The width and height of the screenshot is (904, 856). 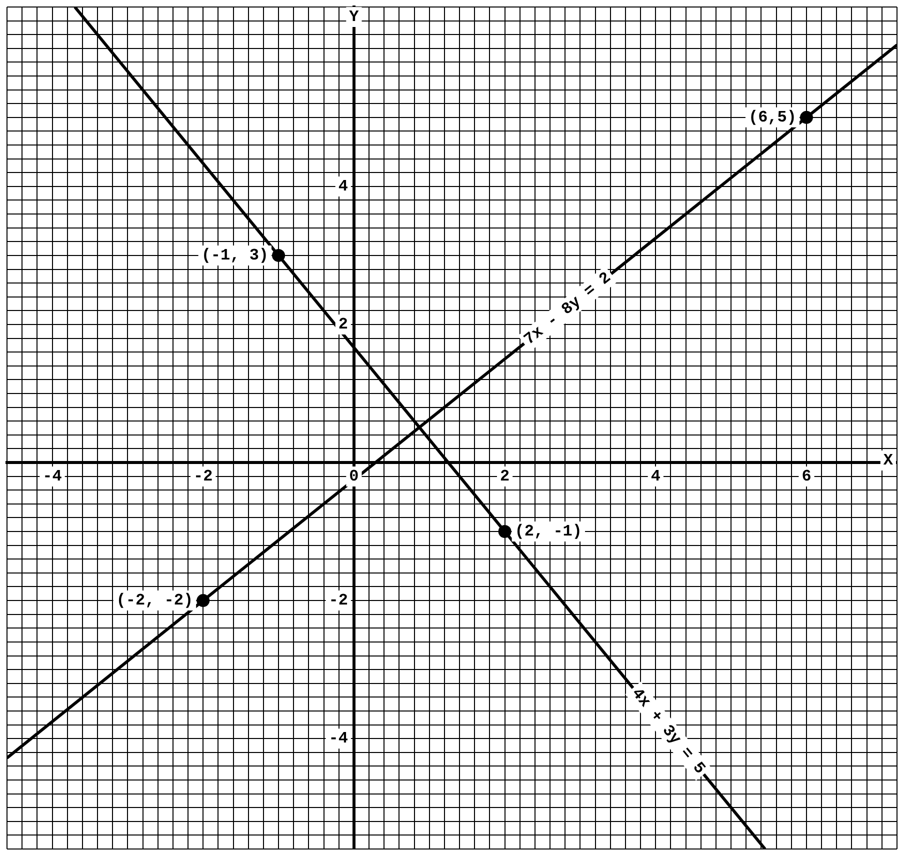 What do you see at coordinates (354, 477) in the screenshot?
I see `x-tick-label: 0` at bounding box center [354, 477].